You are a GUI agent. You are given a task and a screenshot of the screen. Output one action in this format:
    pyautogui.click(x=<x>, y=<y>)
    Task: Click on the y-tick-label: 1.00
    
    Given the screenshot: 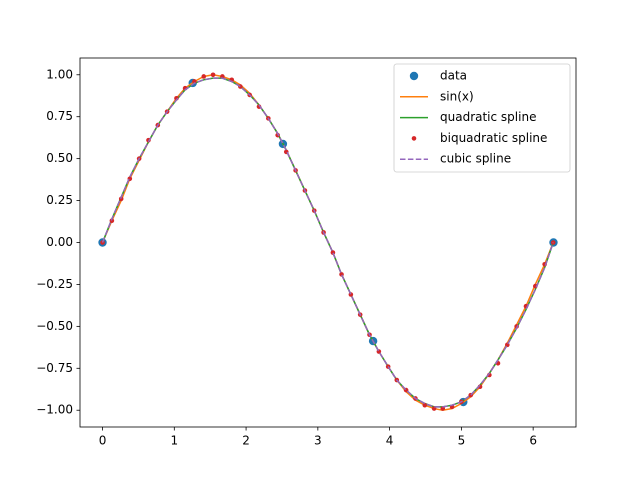 What is the action you would take?
    pyautogui.click(x=59, y=74)
    